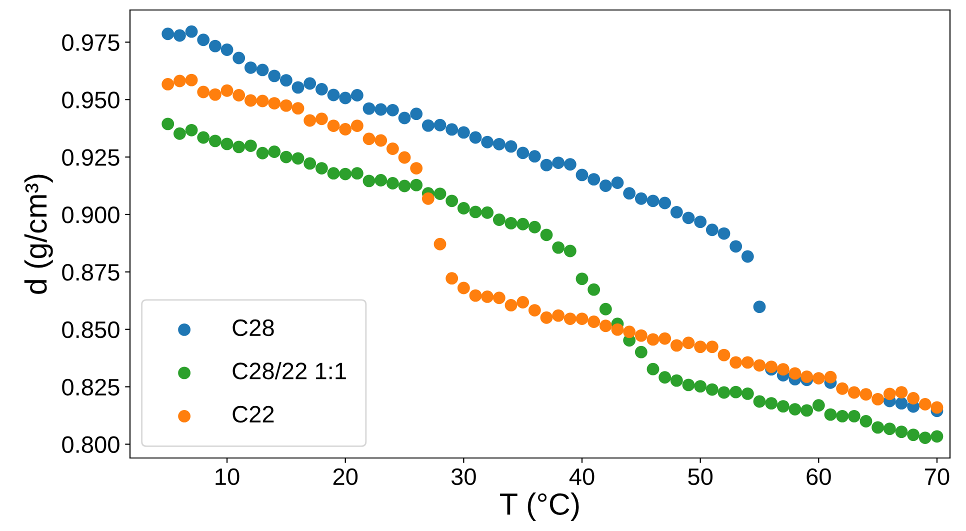  I want to click on y-tick-label: 0.950, so click(91, 100).